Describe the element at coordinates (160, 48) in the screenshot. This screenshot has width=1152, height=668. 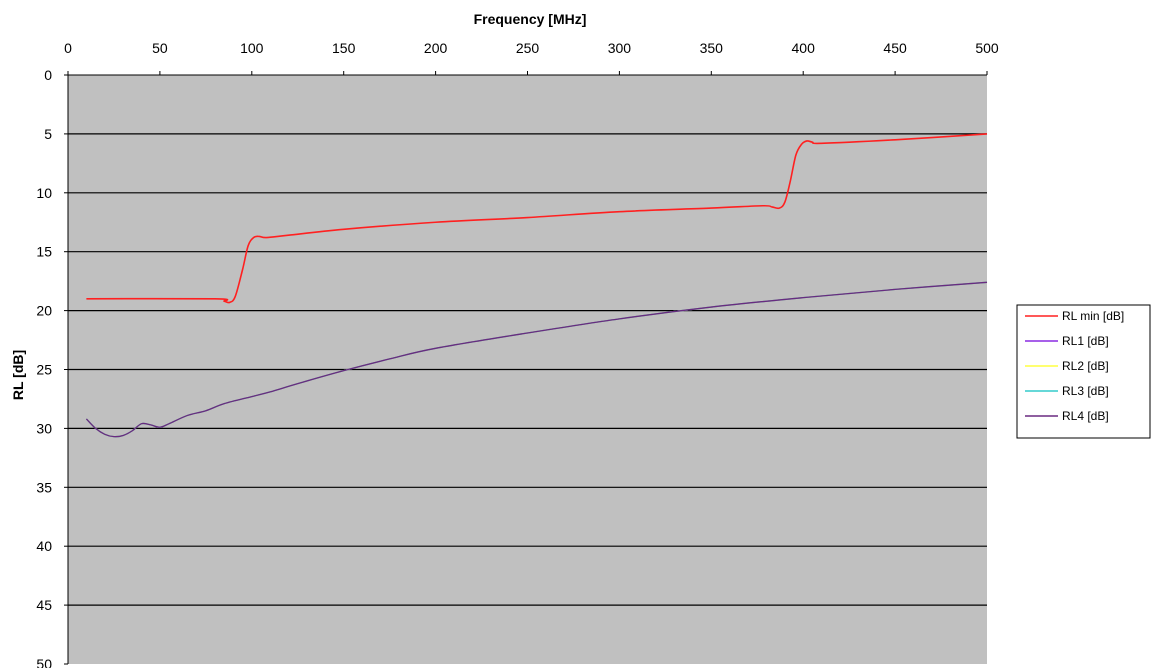
I see `x-tick-label: 50` at that location.